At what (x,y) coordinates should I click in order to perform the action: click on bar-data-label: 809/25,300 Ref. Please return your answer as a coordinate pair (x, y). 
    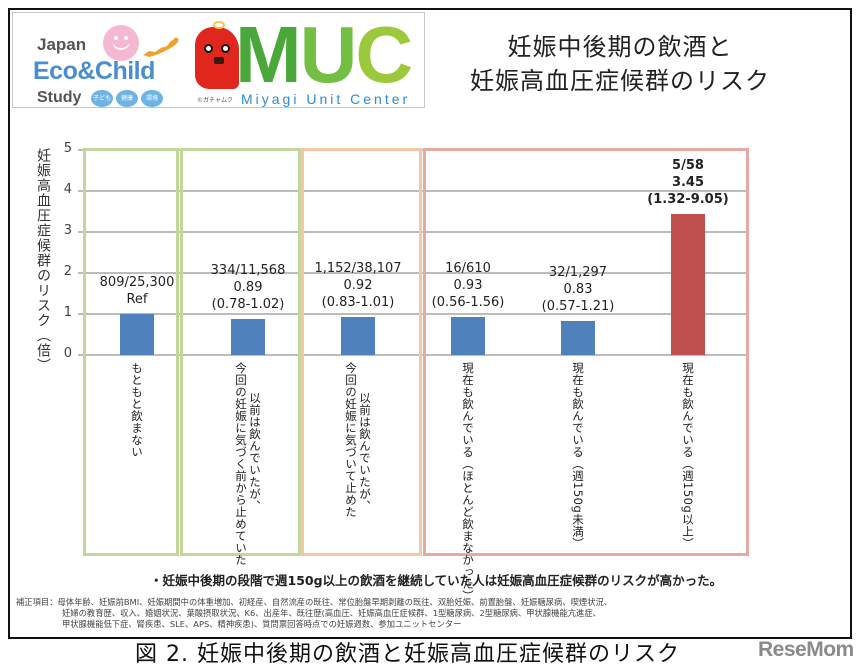
    Looking at the image, I should click on (137, 291).